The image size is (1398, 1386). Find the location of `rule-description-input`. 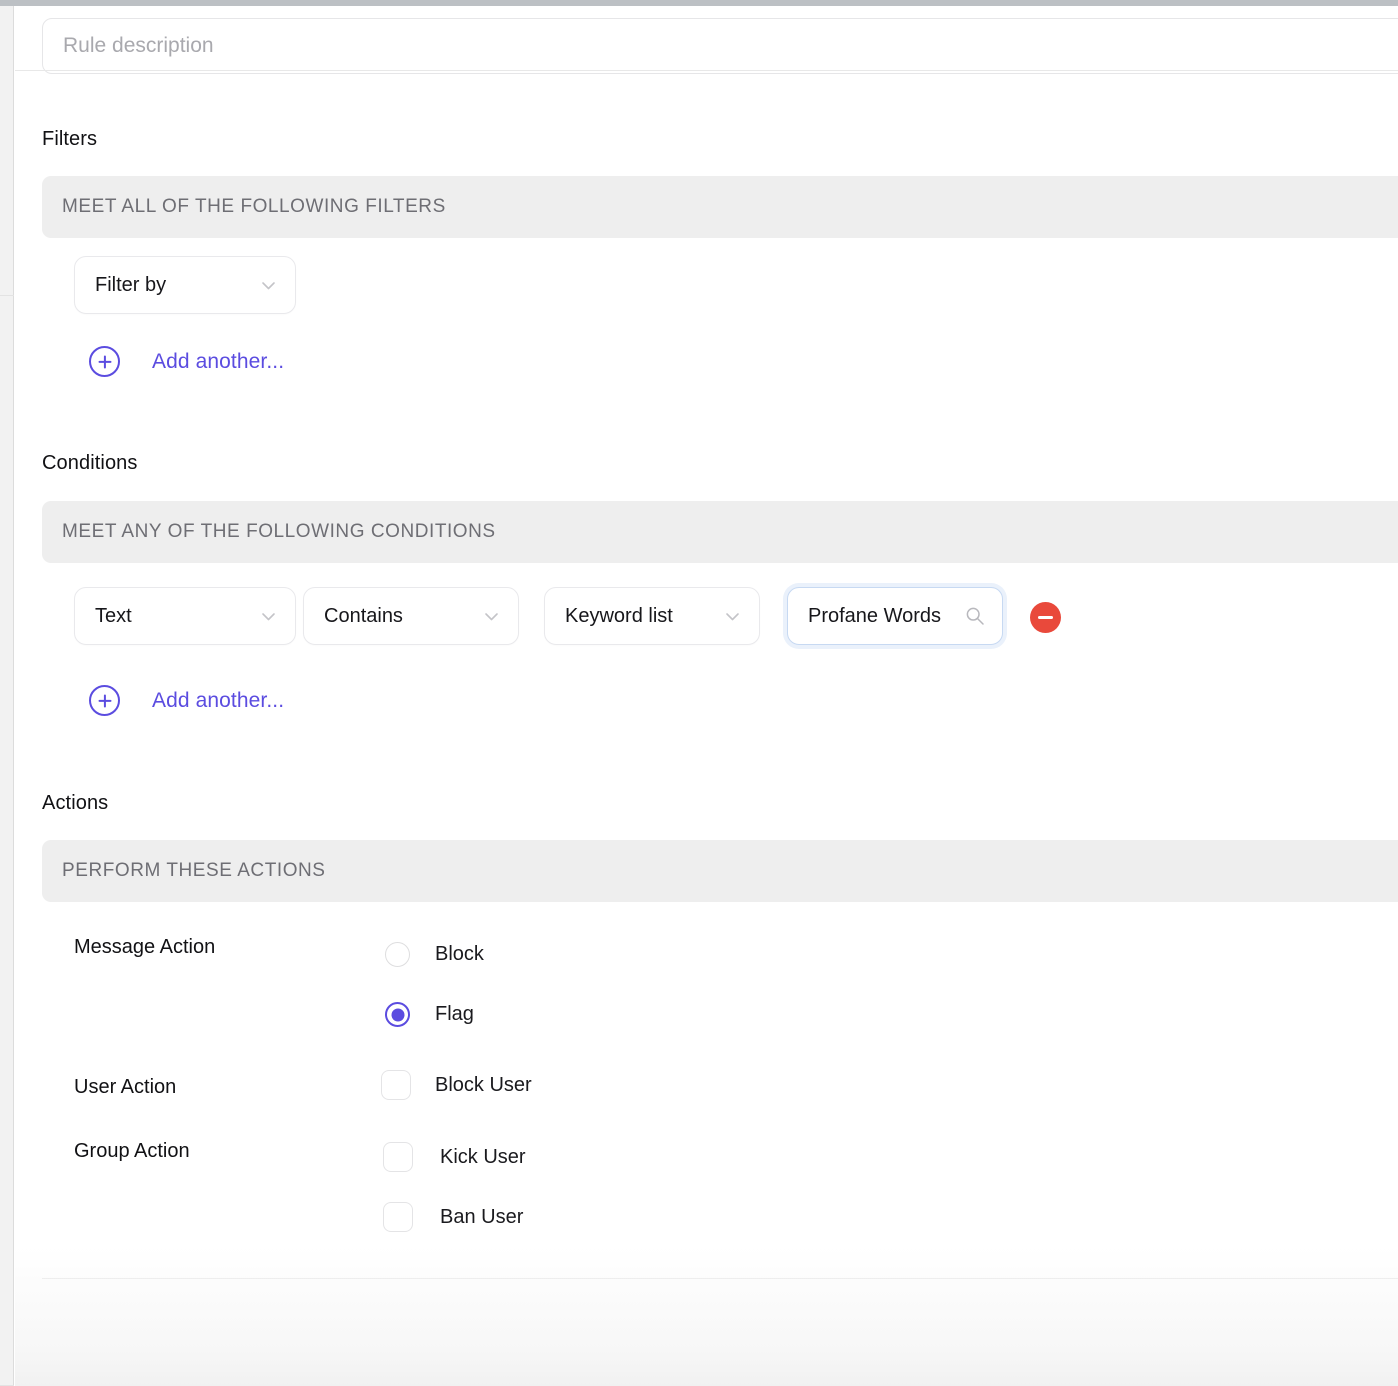

rule-description-input is located at coordinates (720, 46).